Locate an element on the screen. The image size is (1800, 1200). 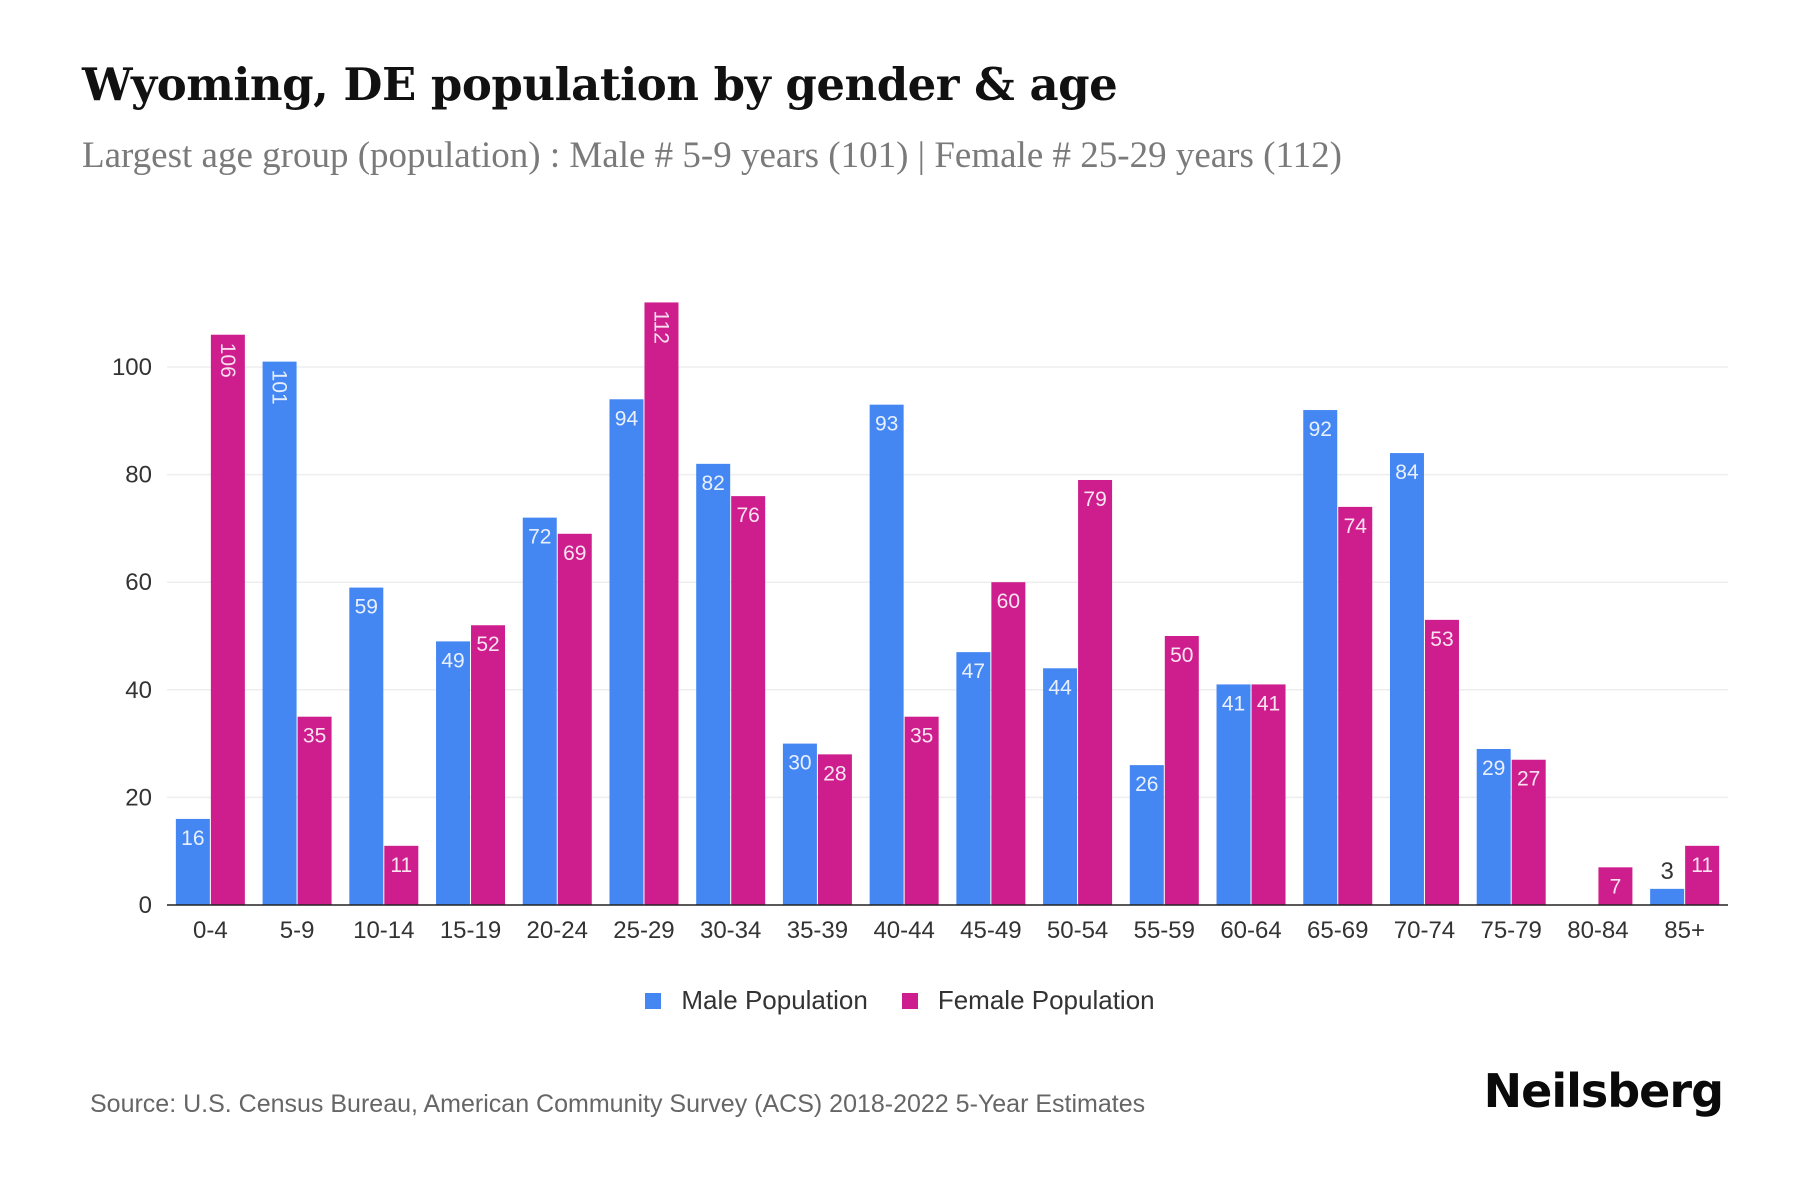
bar-label-female: 52 is located at coordinates (487, 644).